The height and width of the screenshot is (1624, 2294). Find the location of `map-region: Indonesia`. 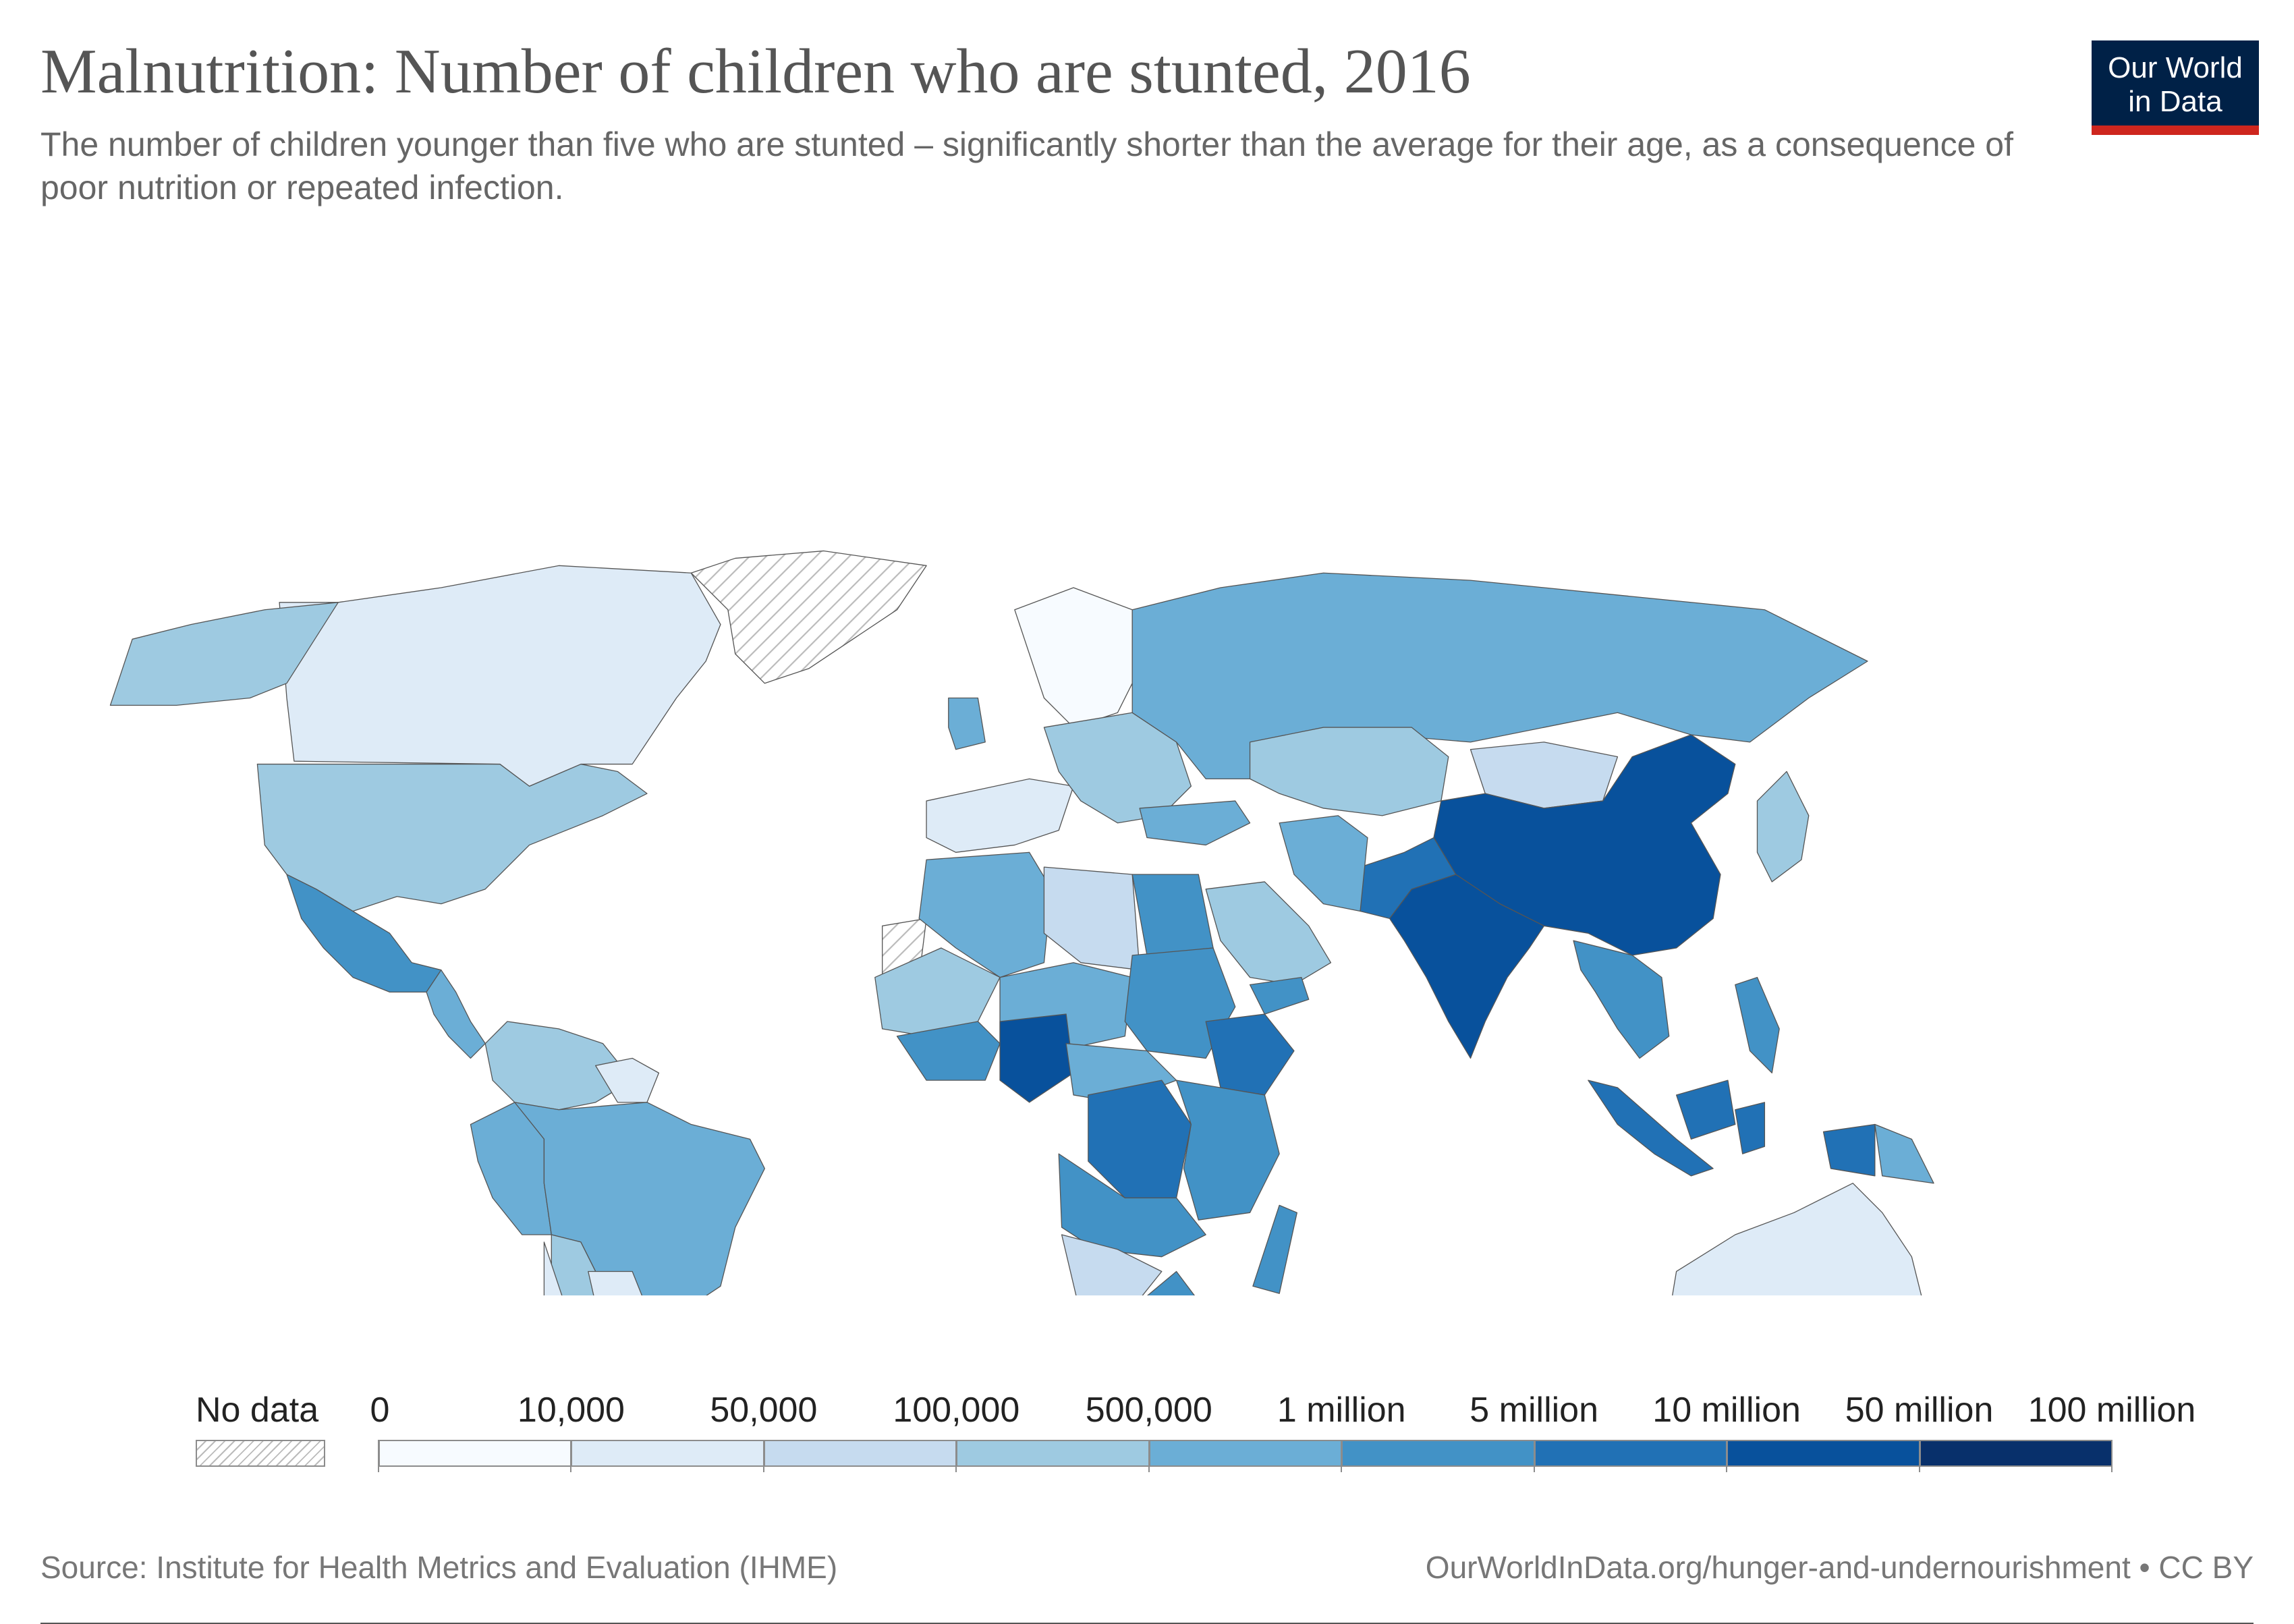

map-region: Indonesia is located at coordinates (1732, 1128).